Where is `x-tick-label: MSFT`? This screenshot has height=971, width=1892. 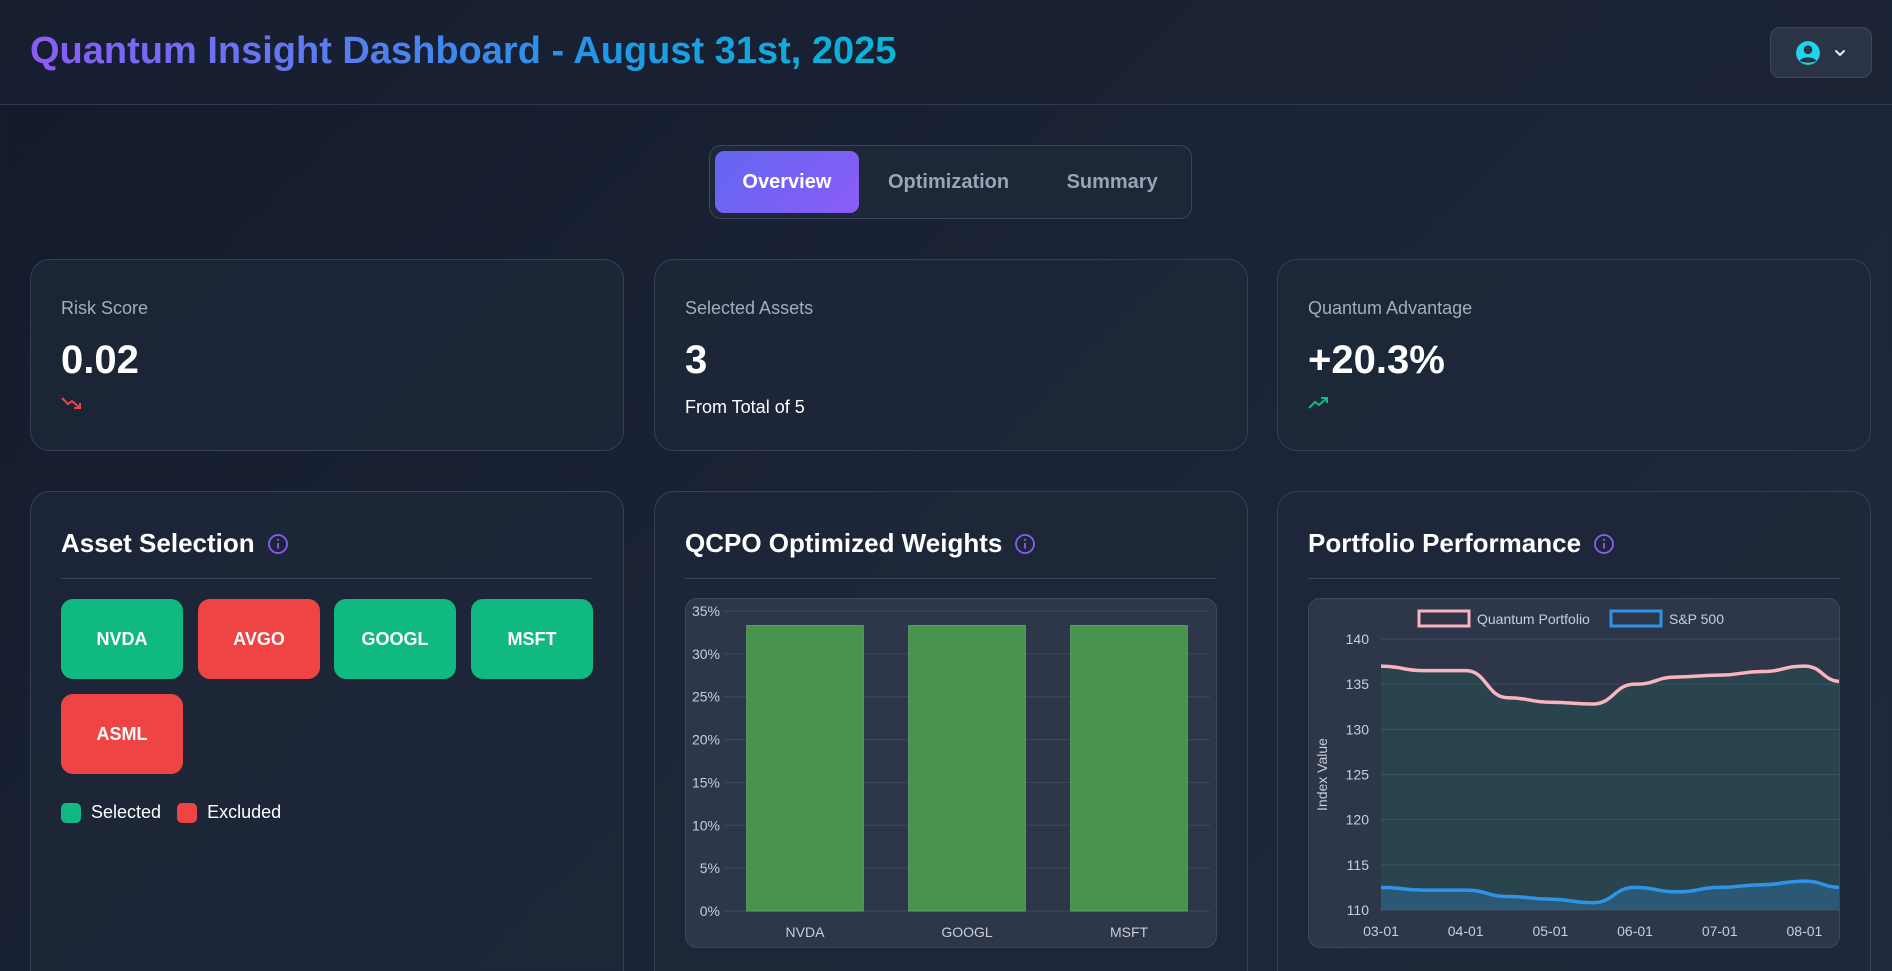 x-tick-label: MSFT is located at coordinates (1129, 932).